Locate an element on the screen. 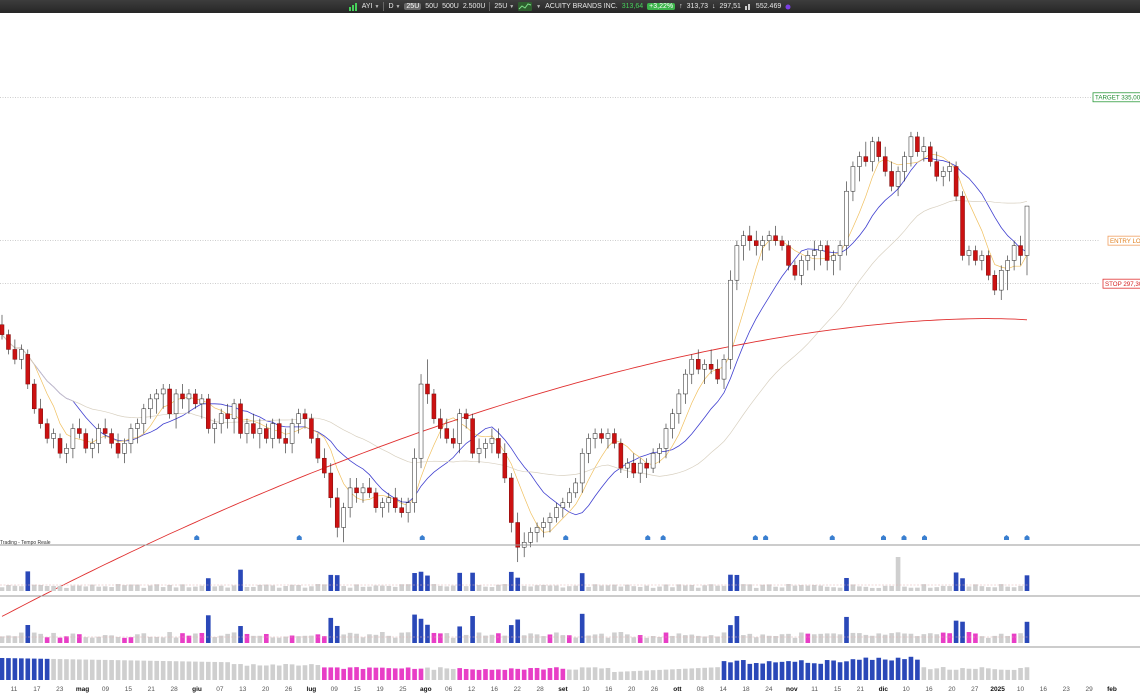 This screenshot has width=1140, height=694. interval-select: D ▼ is located at coordinates (394, 6).